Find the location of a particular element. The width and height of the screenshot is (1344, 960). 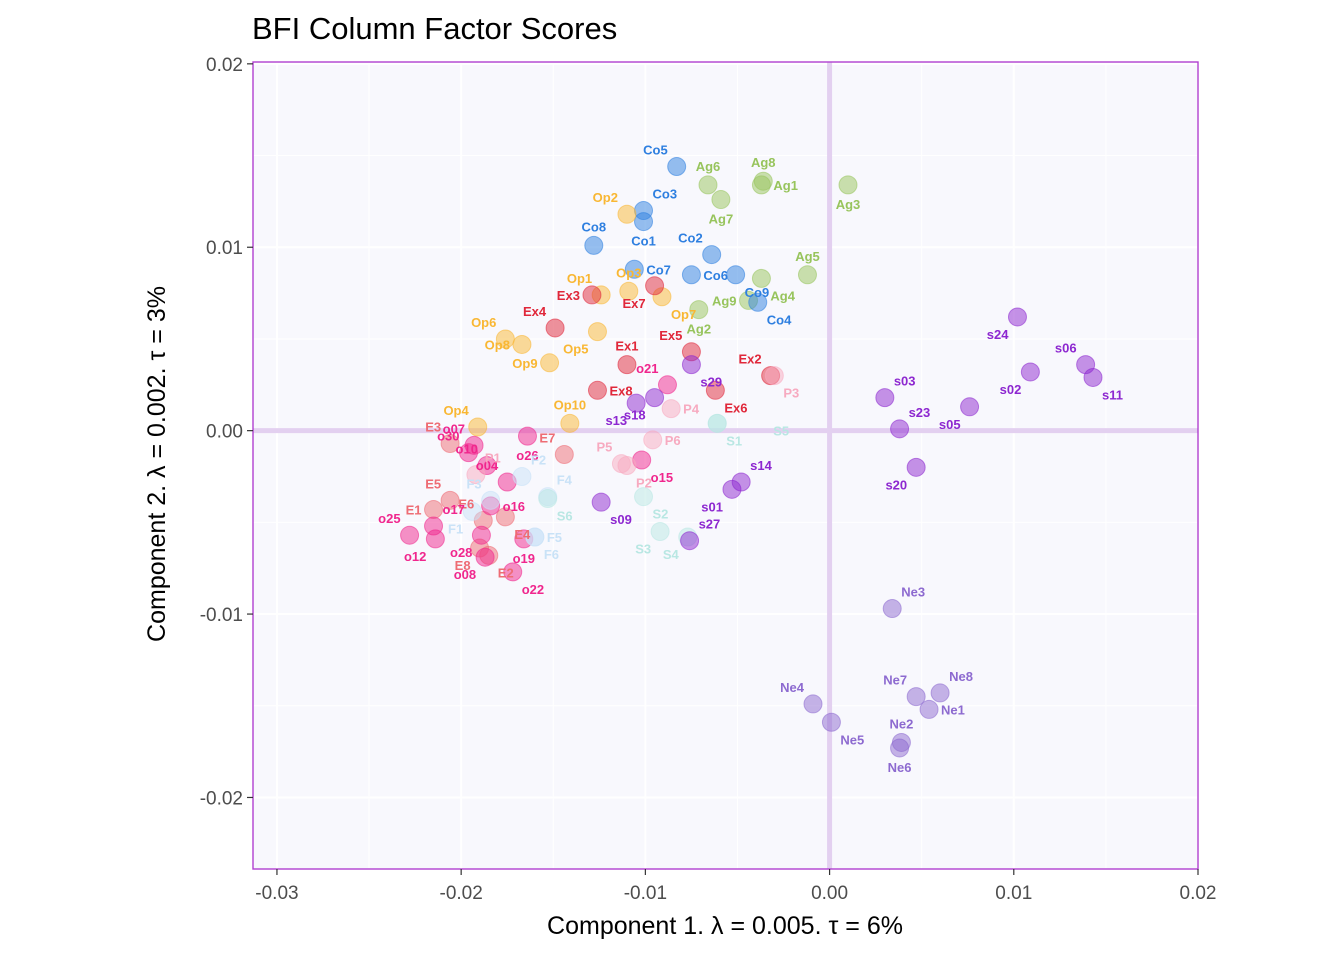

point-label-s09: s09 is located at coordinates (621, 519).